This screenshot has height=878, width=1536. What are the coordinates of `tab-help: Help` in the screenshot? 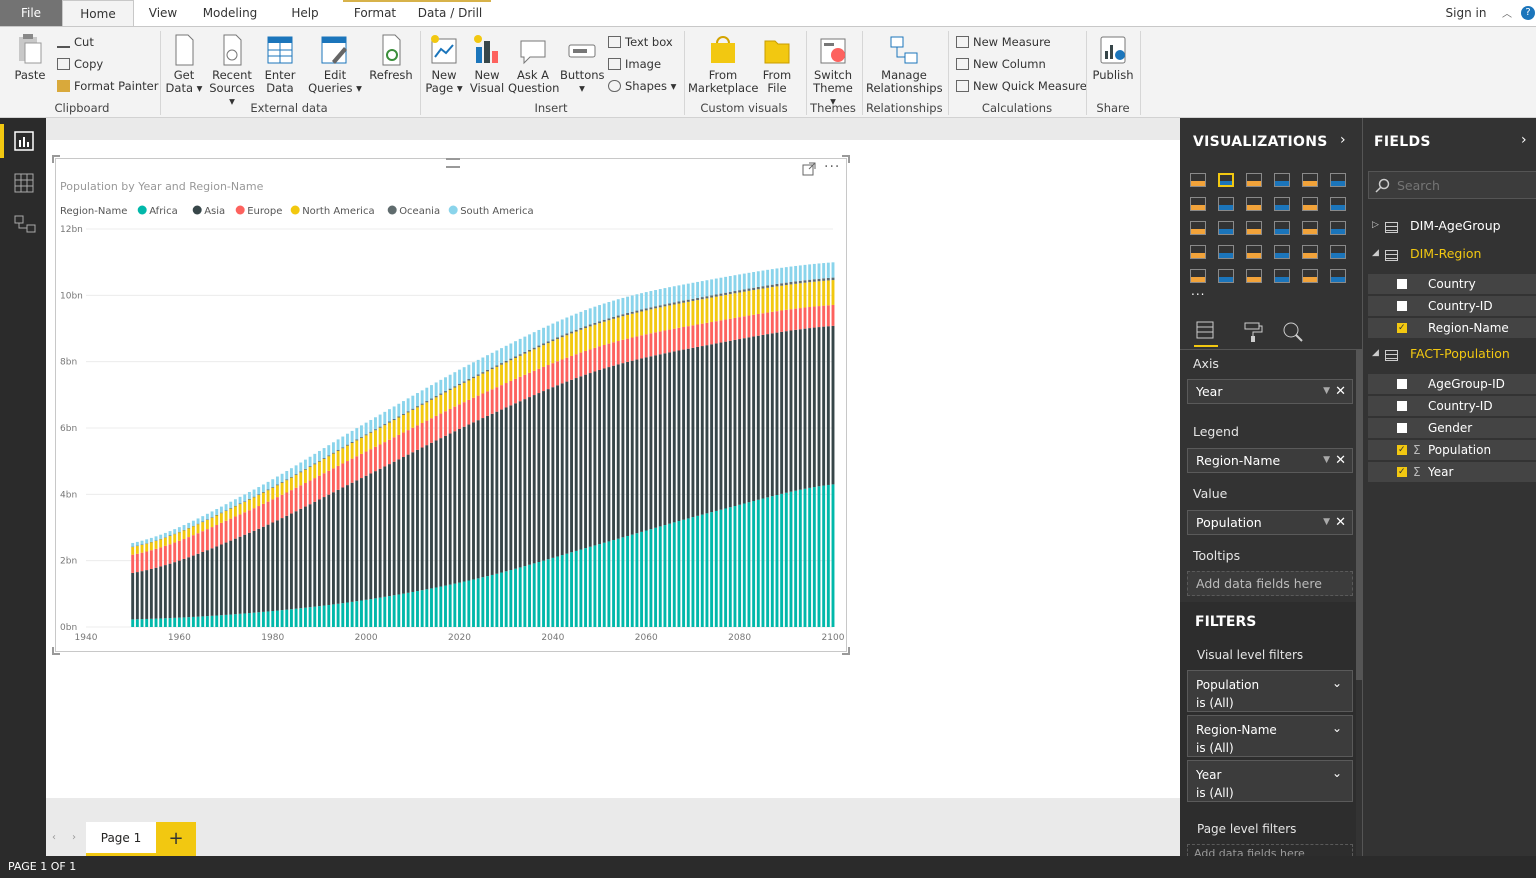 It's located at (305, 13).